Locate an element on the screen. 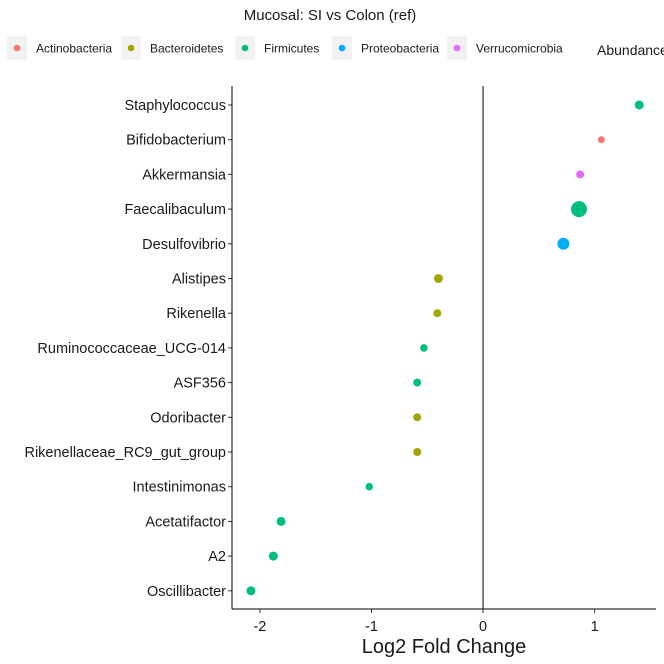 The image size is (664, 664). x-tick-label: 0 is located at coordinates (483, 627).